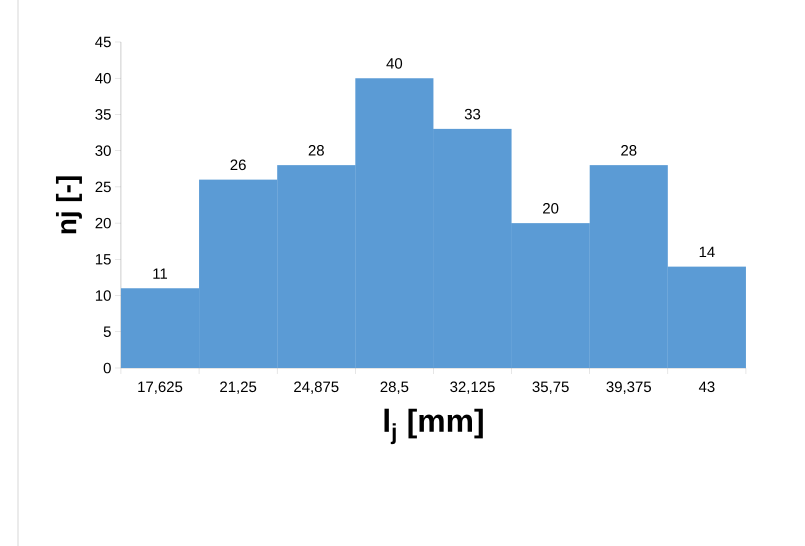 This screenshot has width=805, height=546. Describe the element at coordinates (707, 252) in the screenshot. I see `data-label: 14` at that location.